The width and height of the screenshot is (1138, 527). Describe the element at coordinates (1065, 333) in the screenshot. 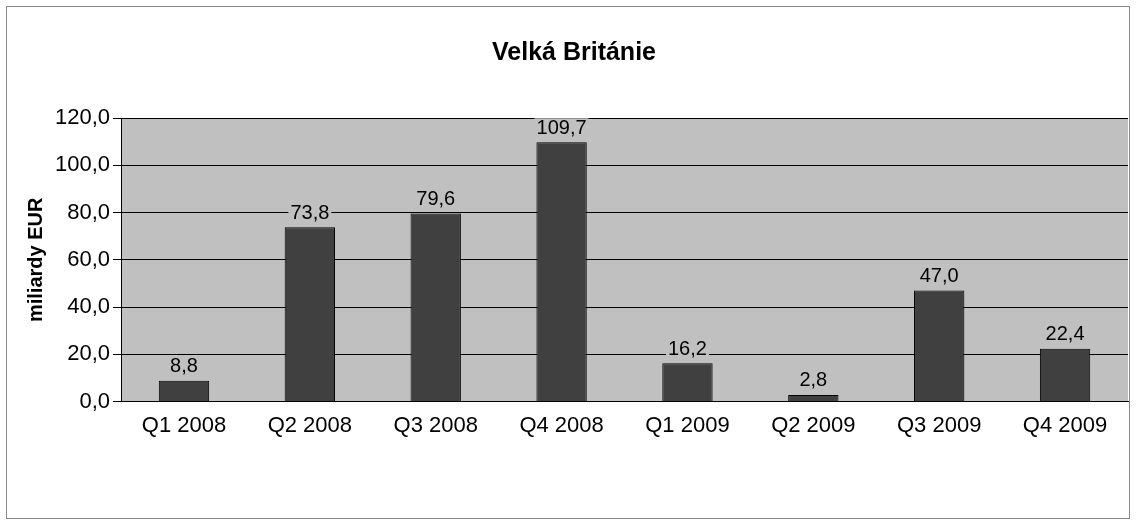

I see `data-label: 22,4` at that location.